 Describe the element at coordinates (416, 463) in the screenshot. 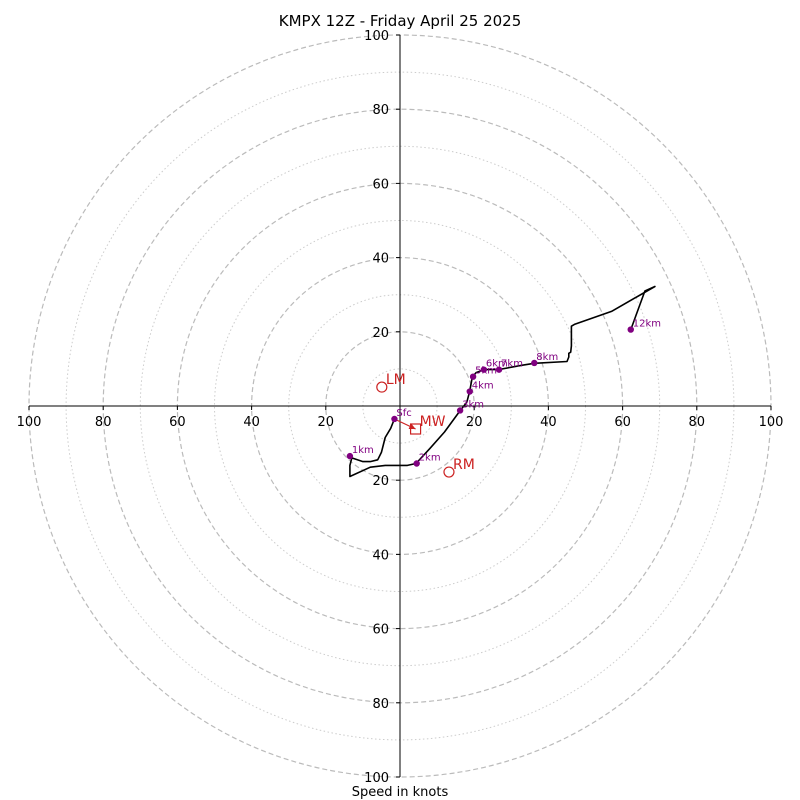

I see `height-point-2km` at that location.